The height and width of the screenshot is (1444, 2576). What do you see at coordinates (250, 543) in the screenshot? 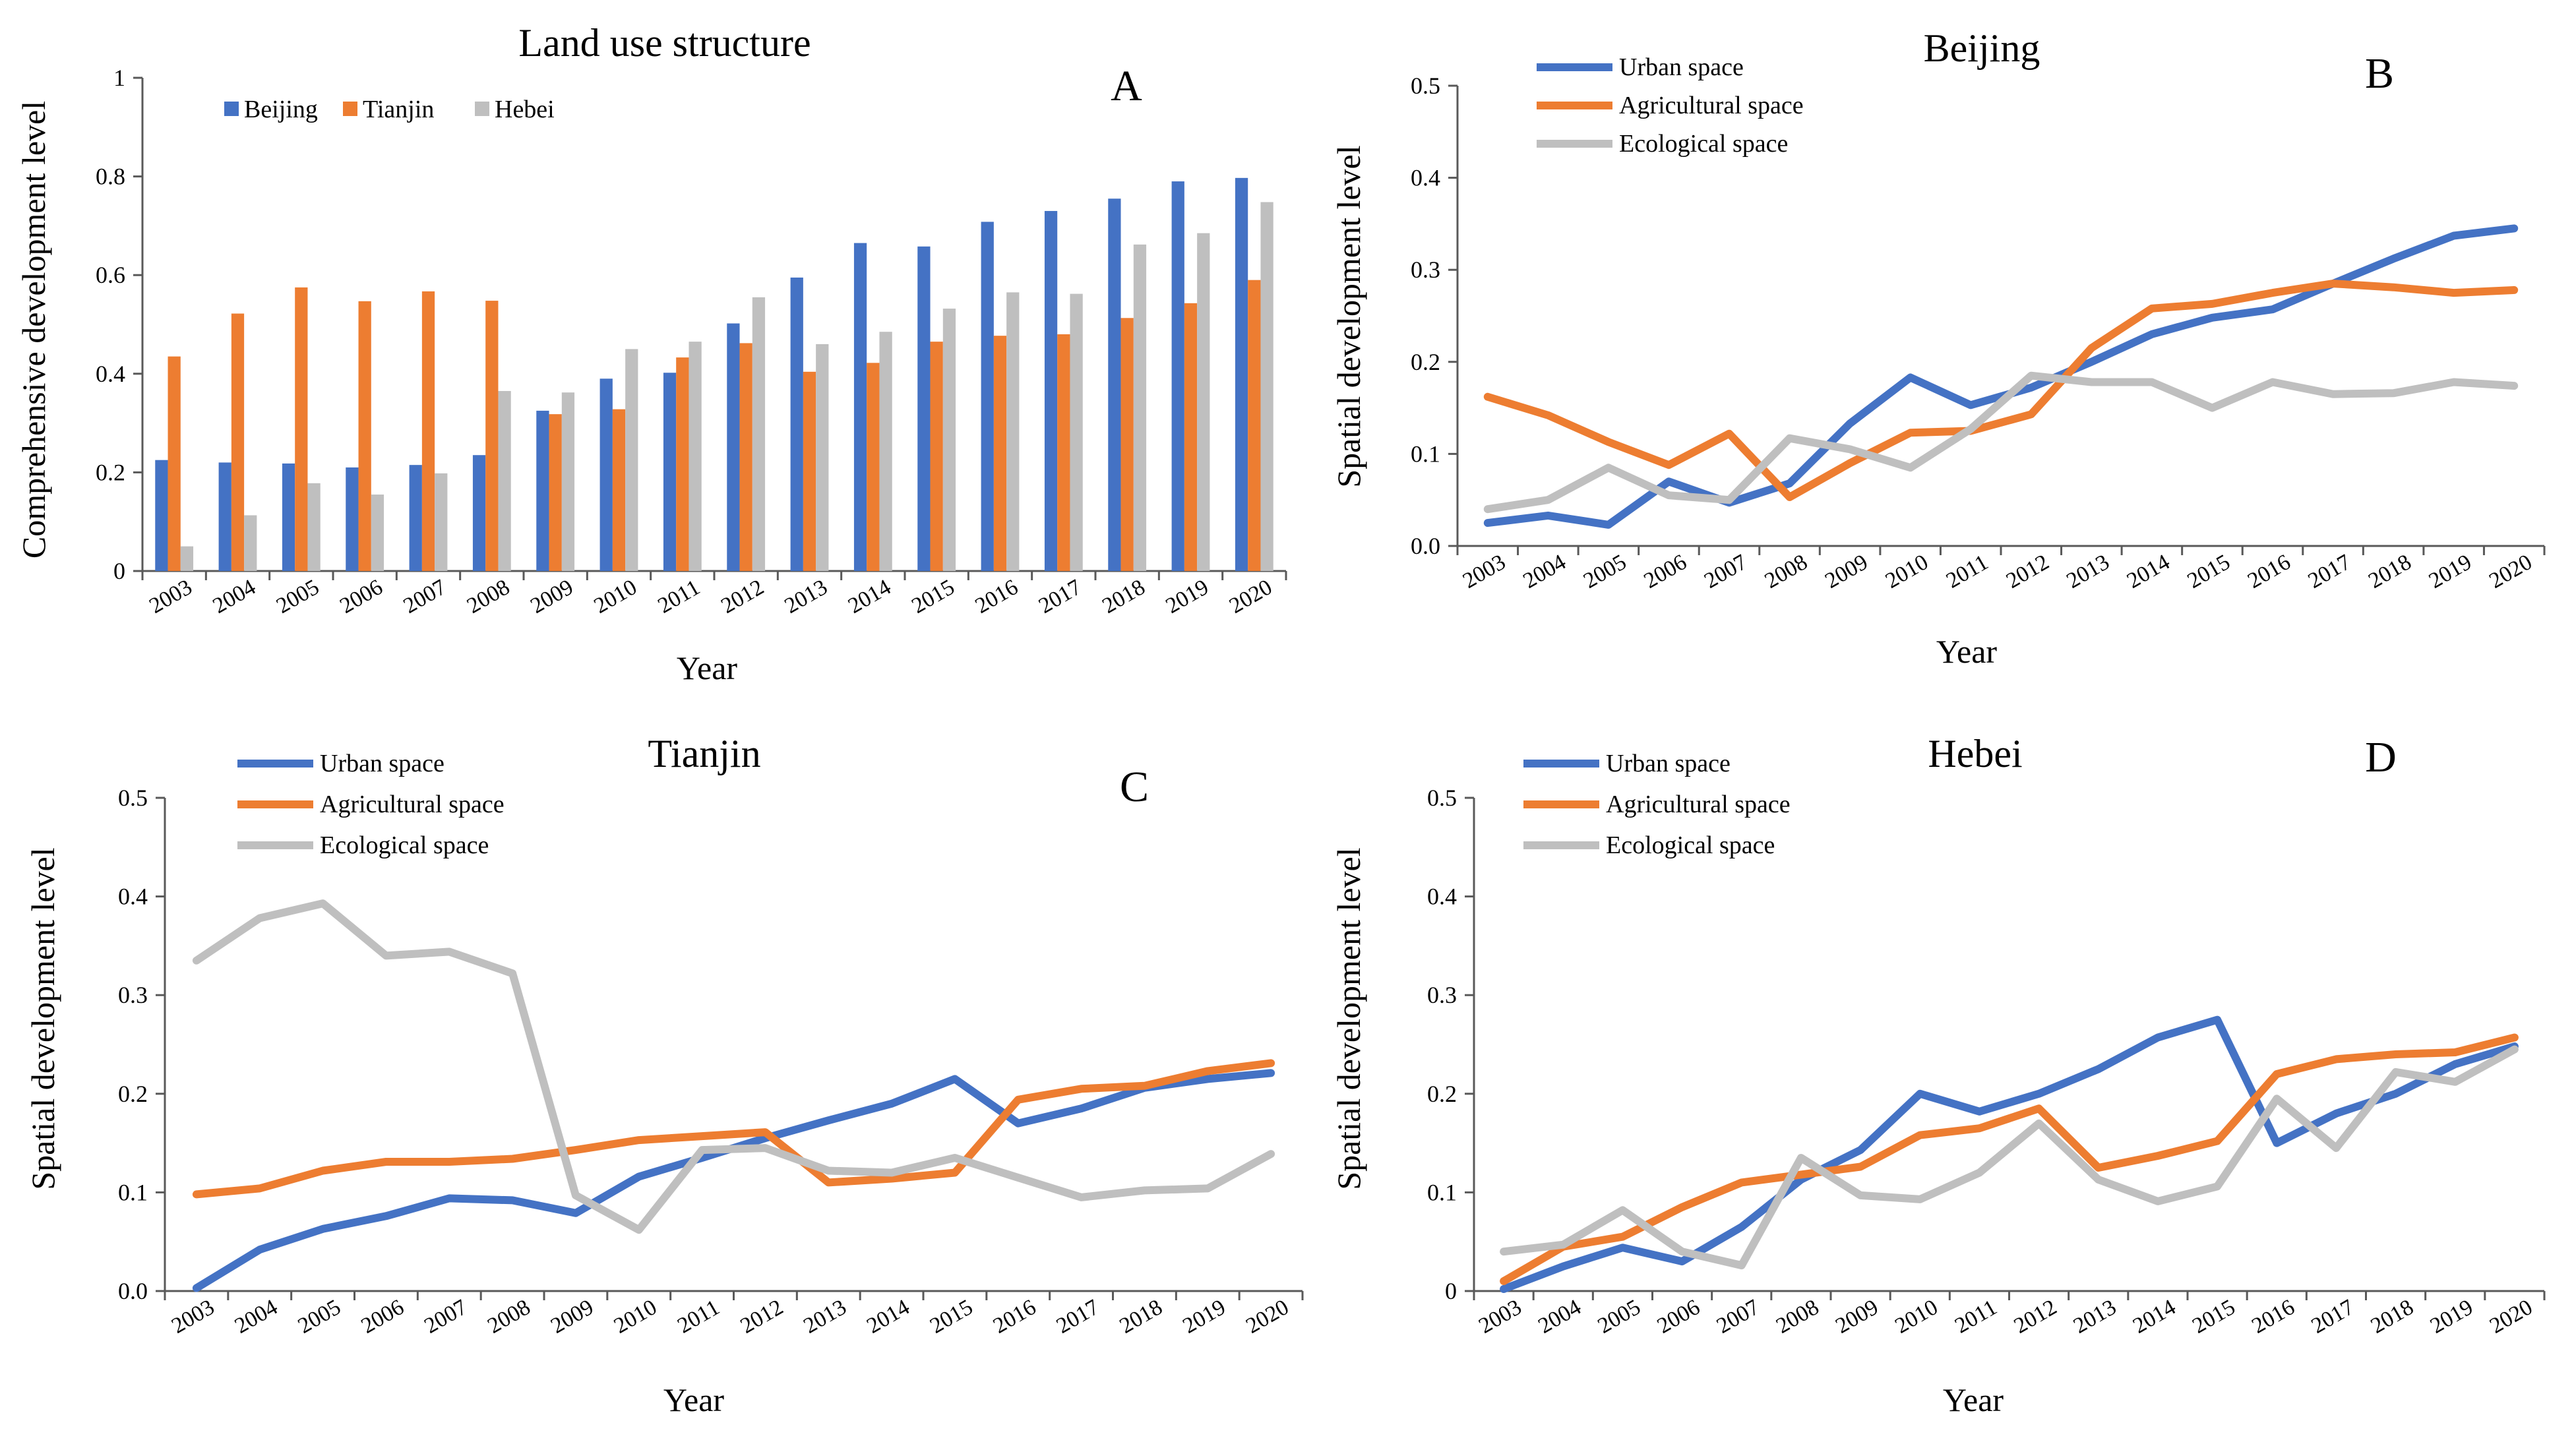
I see `bar-hebei-2004` at bounding box center [250, 543].